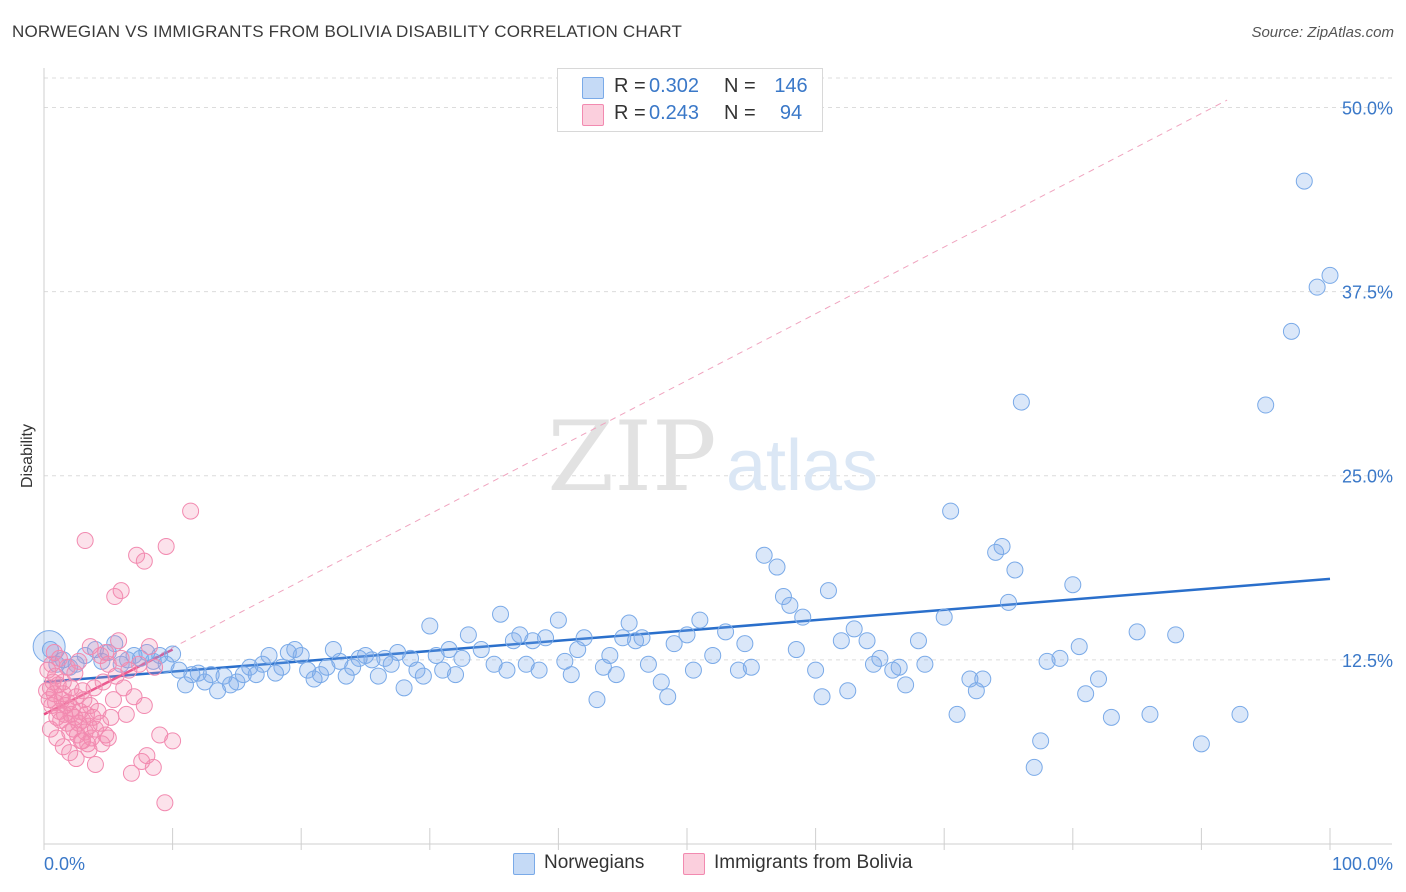 This screenshot has height=892, width=1406. Describe the element at coordinates (712, 457) in the screenshot. I see `watermark: ZIP atlas` at that location.